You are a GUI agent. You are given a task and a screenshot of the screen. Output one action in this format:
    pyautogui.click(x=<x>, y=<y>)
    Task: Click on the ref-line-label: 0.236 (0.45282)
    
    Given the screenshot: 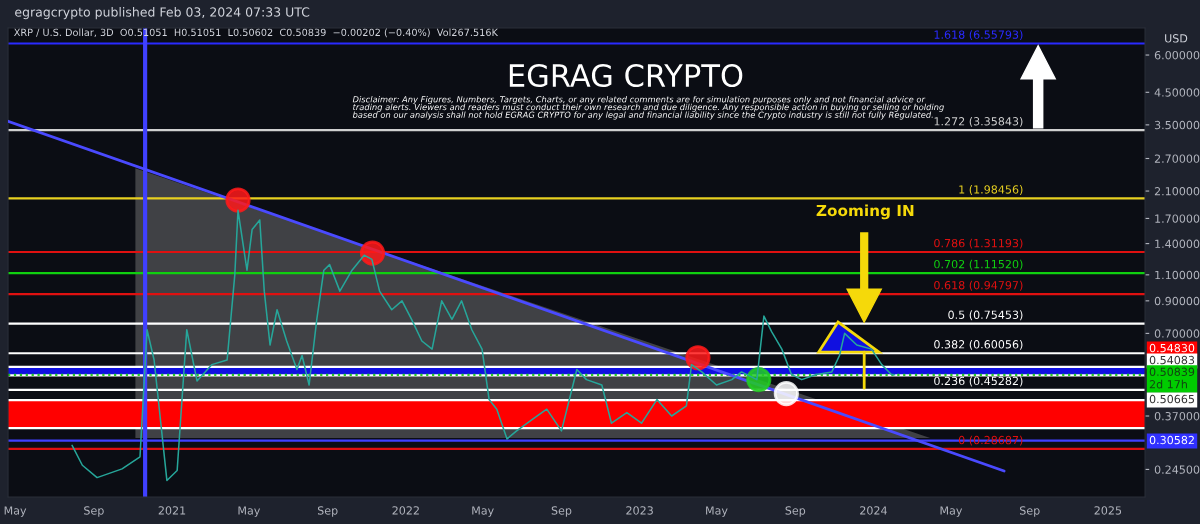 What is the action you would take?
    pyautogui.click(x=978, y=381)
    